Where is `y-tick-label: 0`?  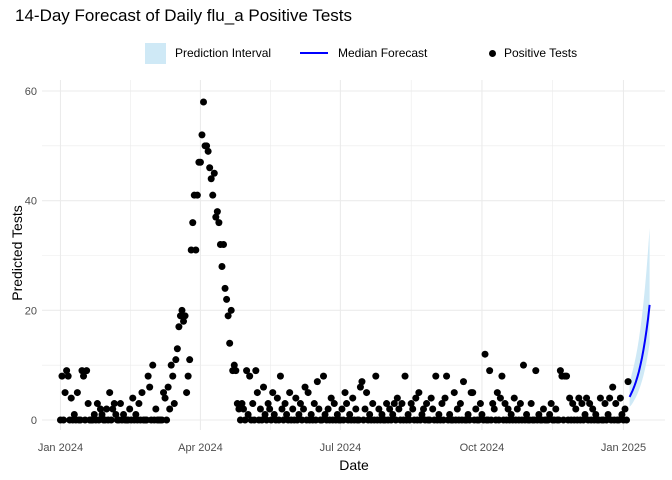 y-tick-label: 0 is located at coordinates (34, 421).